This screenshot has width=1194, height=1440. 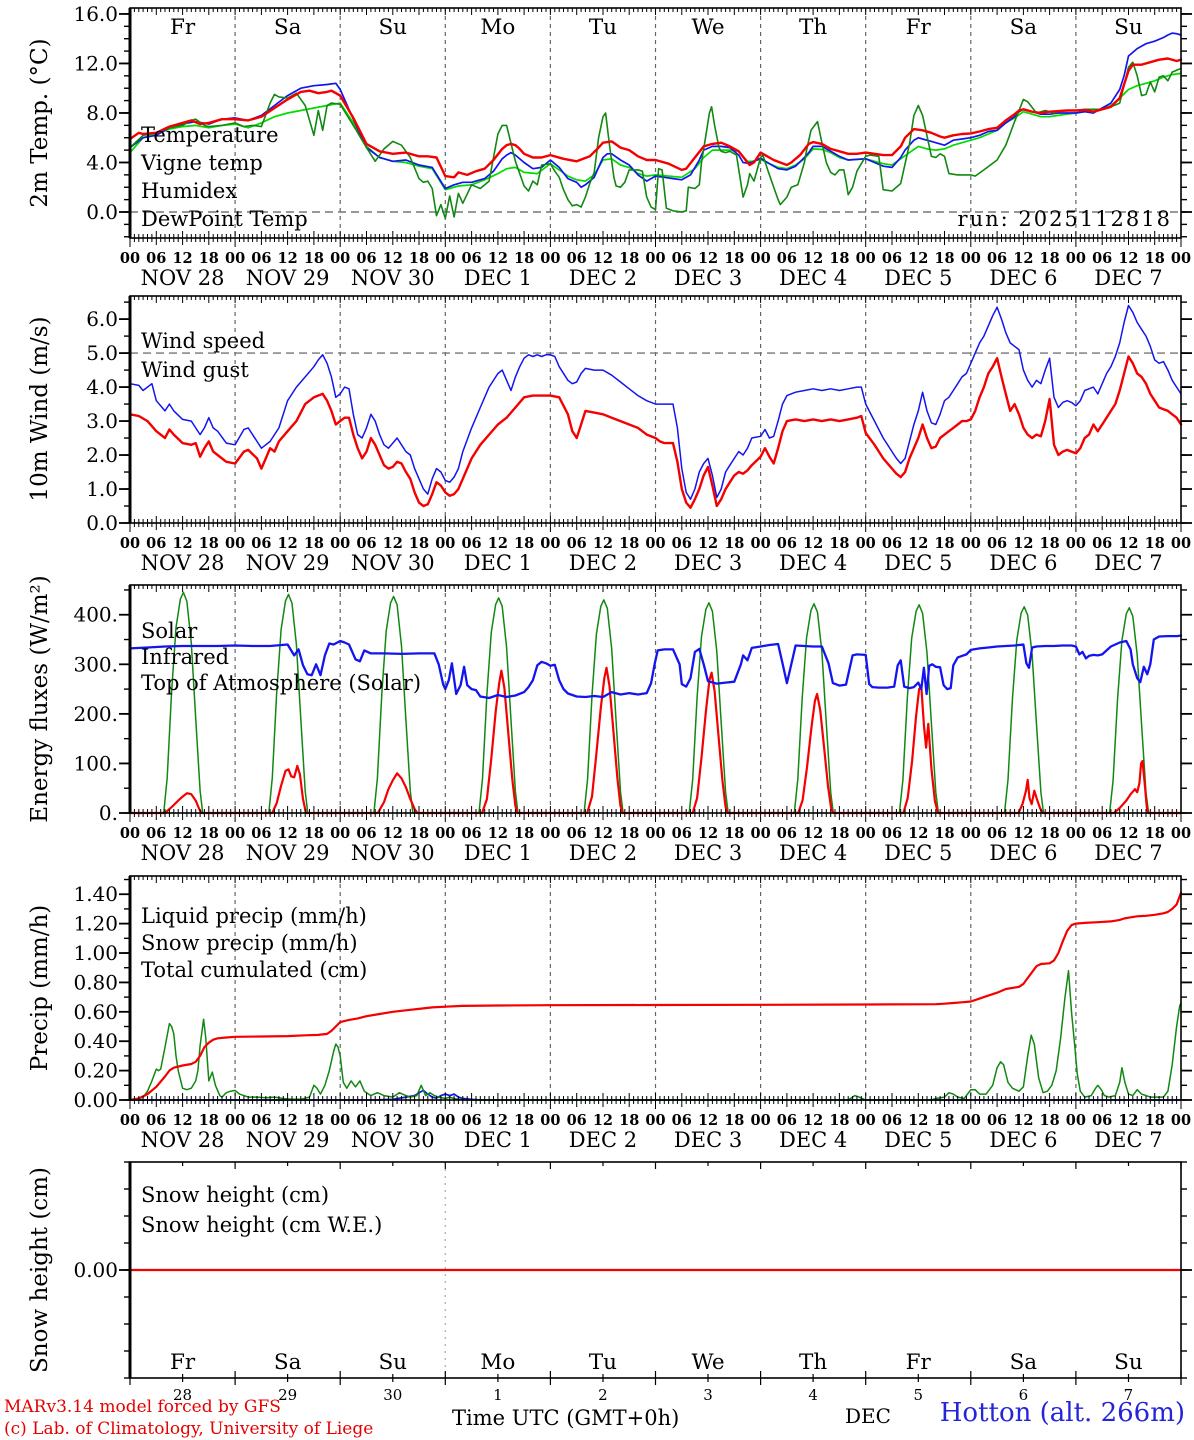 I want to click on day-number: 3, so click(x=708, y=1395).